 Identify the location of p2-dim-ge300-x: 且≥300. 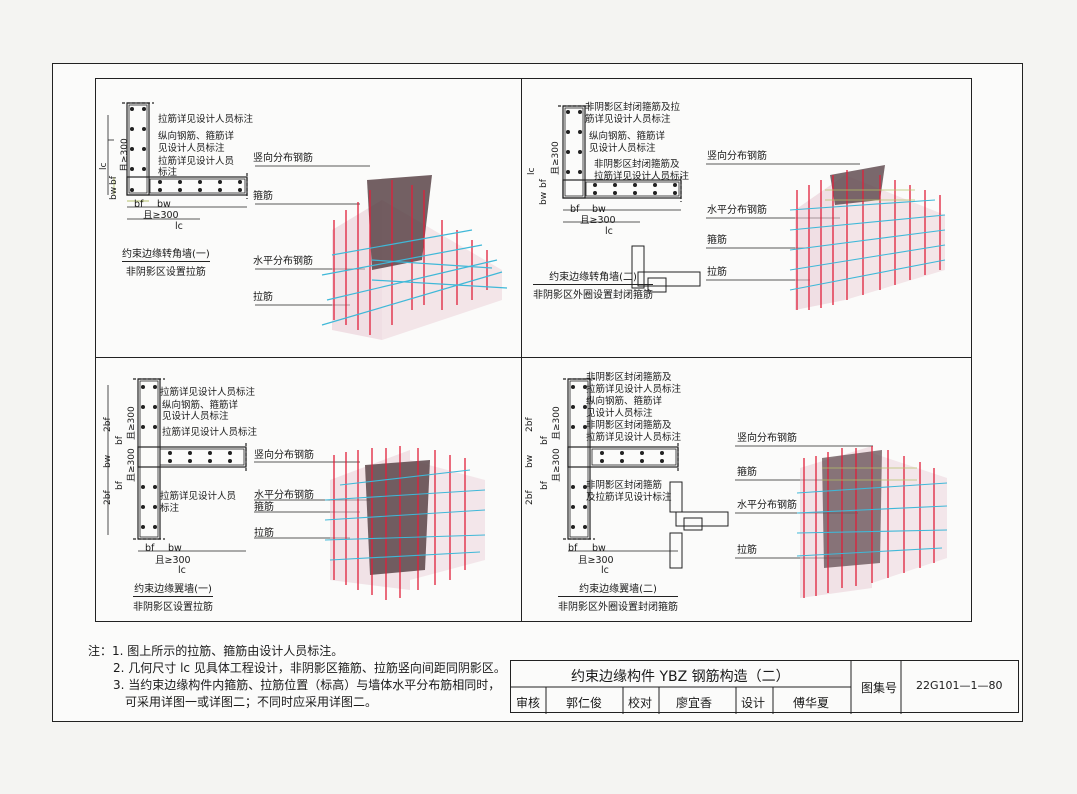
(598, 220).